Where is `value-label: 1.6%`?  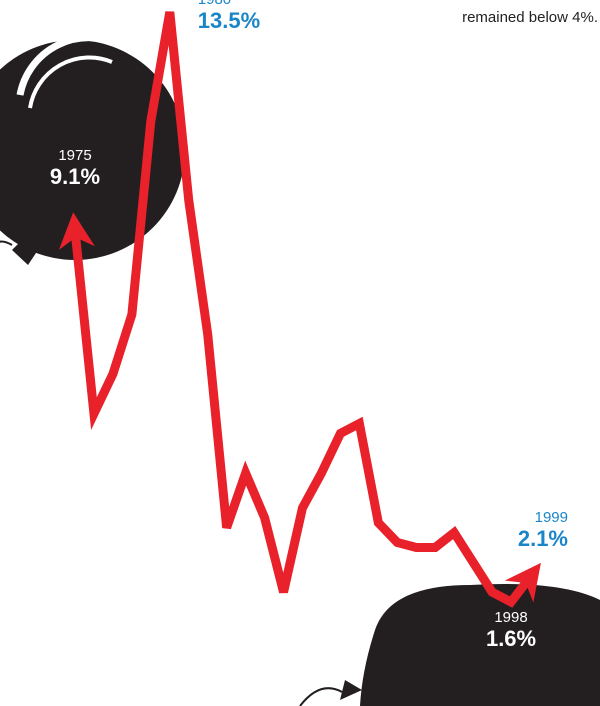 value-label: 1.6% is located at coordinates (511, 638).